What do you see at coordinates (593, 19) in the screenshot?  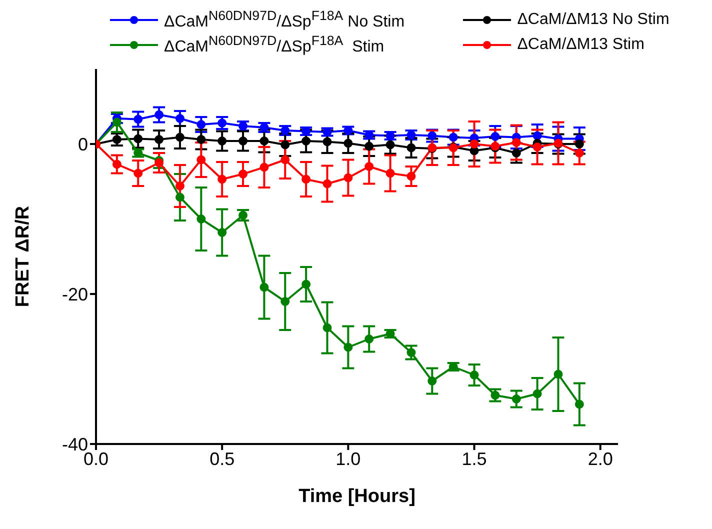 I see `legend-label: ΔCaM/ΔM13 No Stim` at bounding box center [593, 19].